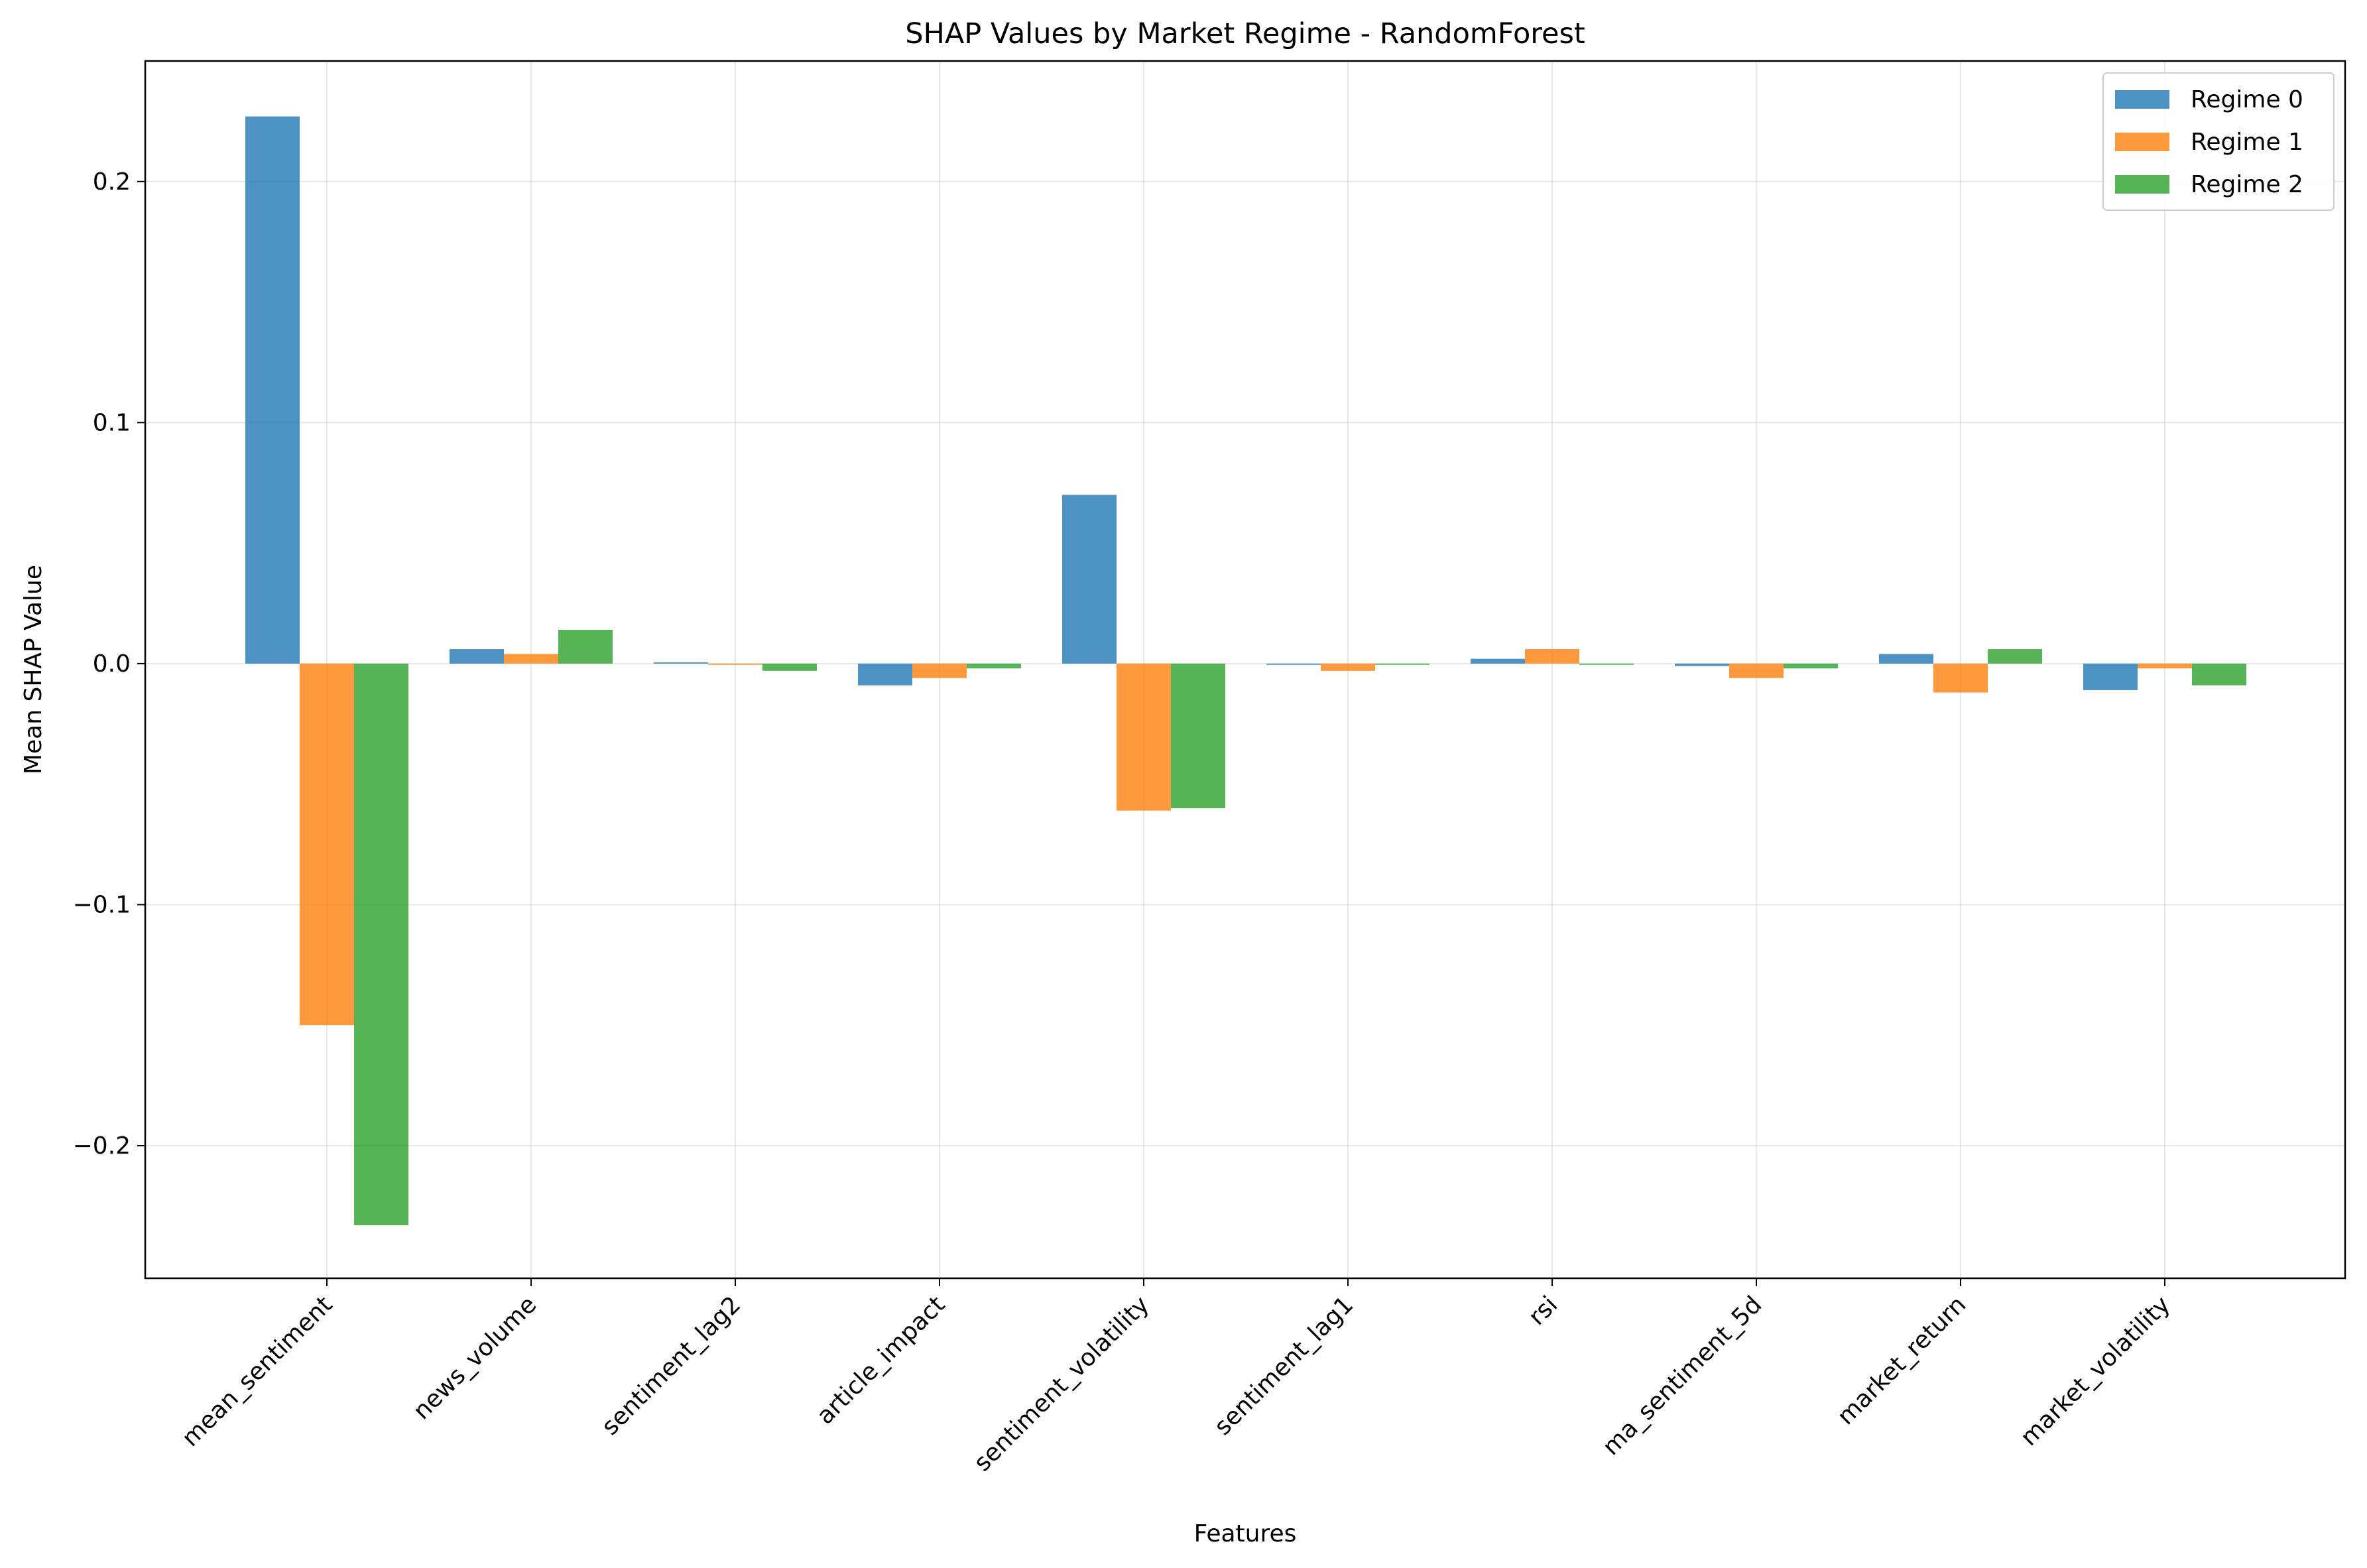 The width and height of the screenshot is (2367, 1568). What do you see at coordinates (994, 666) in the screenshot?
I see `bar-regime-2-article-impact` at bounding box center [994, 666].